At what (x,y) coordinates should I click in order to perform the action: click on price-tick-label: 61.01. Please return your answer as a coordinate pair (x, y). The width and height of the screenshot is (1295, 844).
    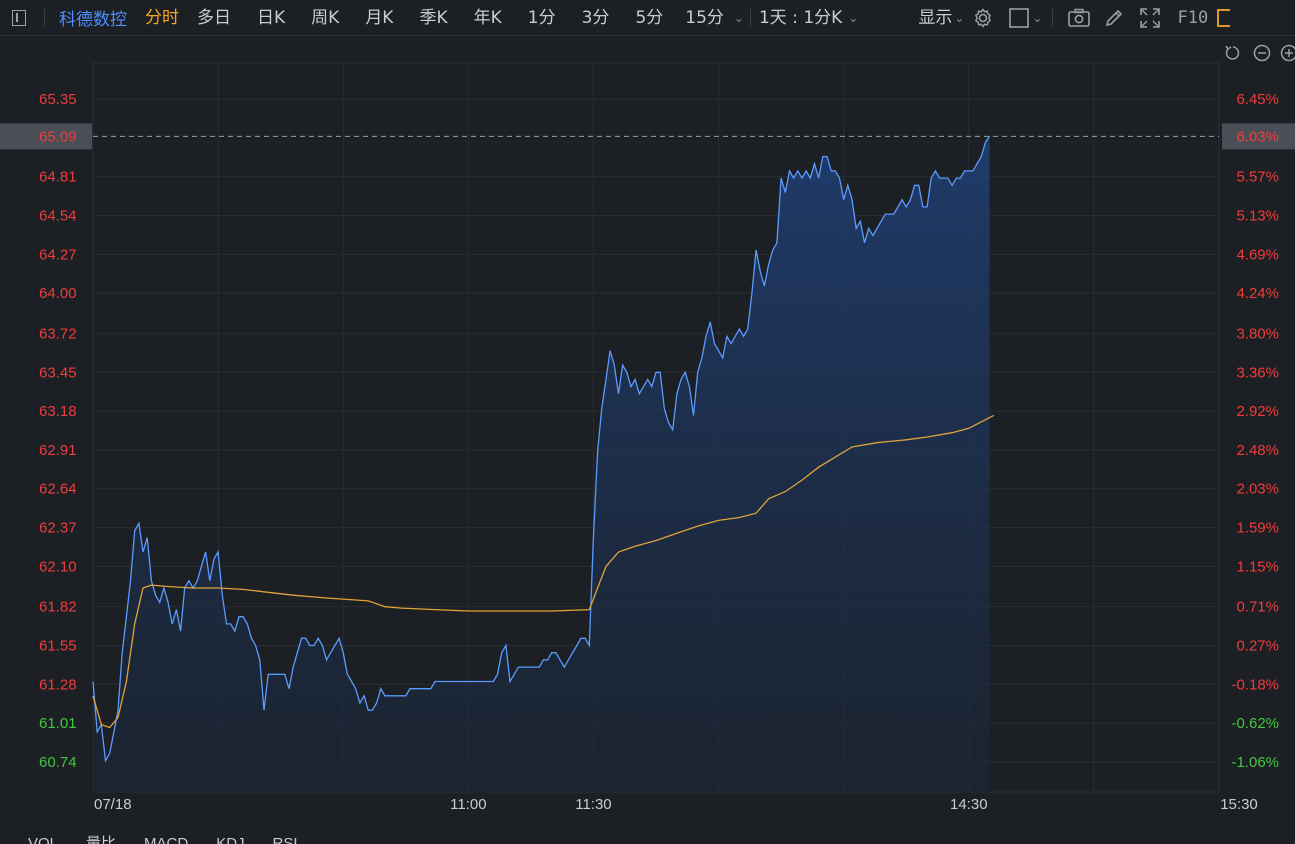
    Looking at the image, I should click on (58, 723).